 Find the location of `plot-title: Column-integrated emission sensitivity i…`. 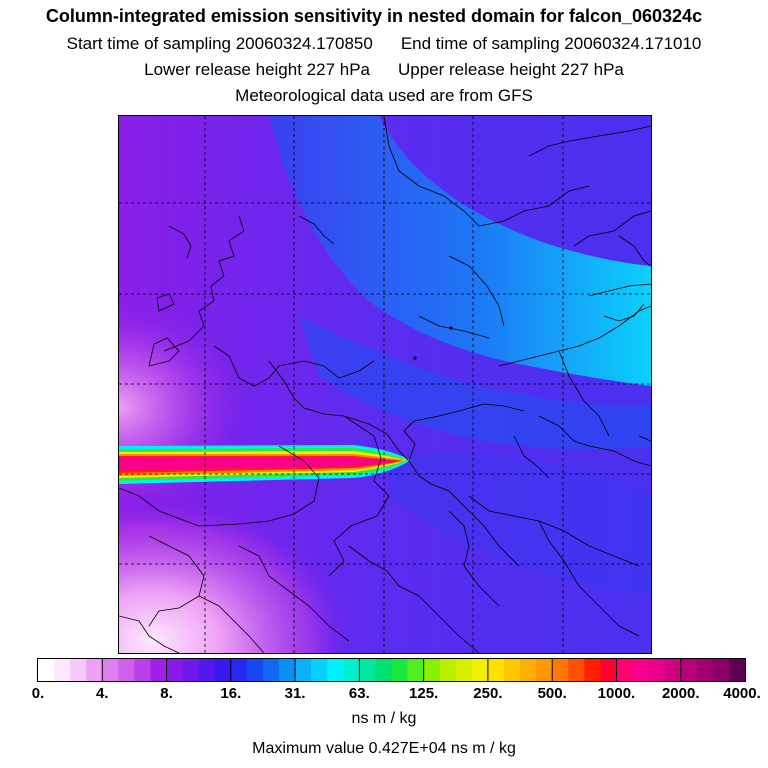

plot-title: Column-integrated emission sensitivity i… is located at coordinates (374, 16).